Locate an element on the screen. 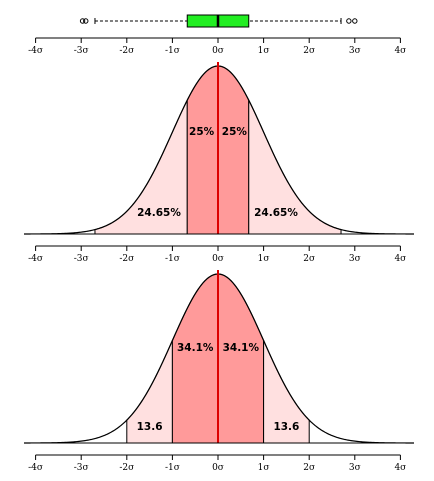  axis-bottom: -4σ -3σ -2σ -1σ 0σ 1σ 2σ 3σ 4σ is located at coordinates (217, 463).